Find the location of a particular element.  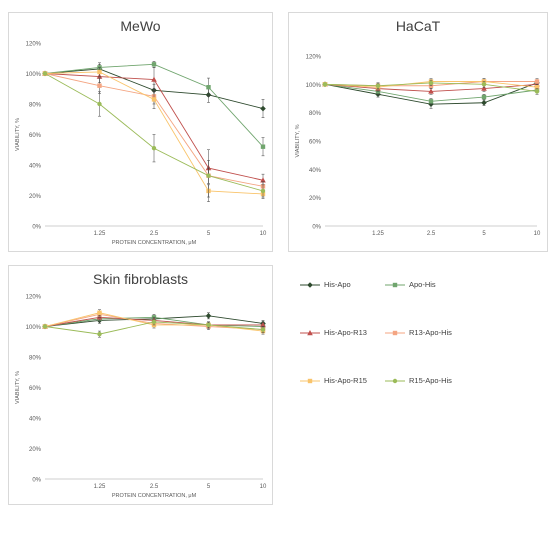

chart-title: MeWo is located at coordinates (140, 26).